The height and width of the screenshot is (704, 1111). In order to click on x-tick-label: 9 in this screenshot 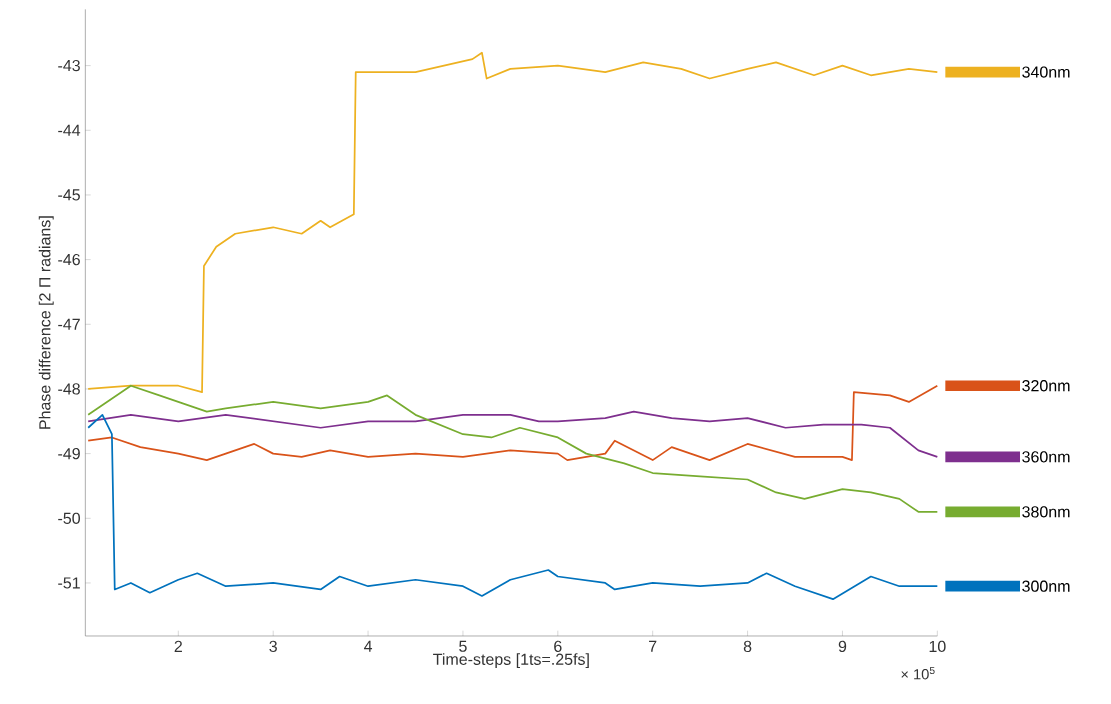, I will do `click(842, 646)`.